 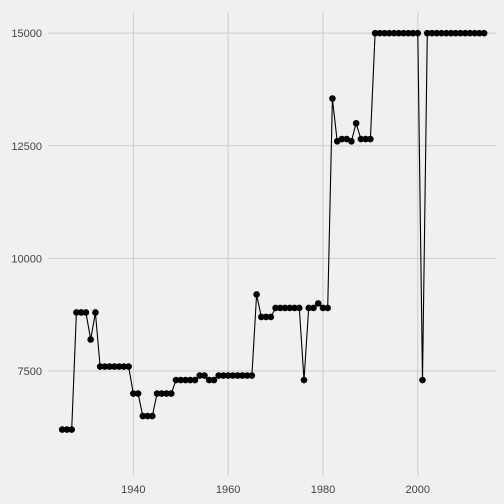 What do you see at coordinates (30, 372) in the screenshot?
I see `y-tick-label: 7500` at bounding box center [30, 372].